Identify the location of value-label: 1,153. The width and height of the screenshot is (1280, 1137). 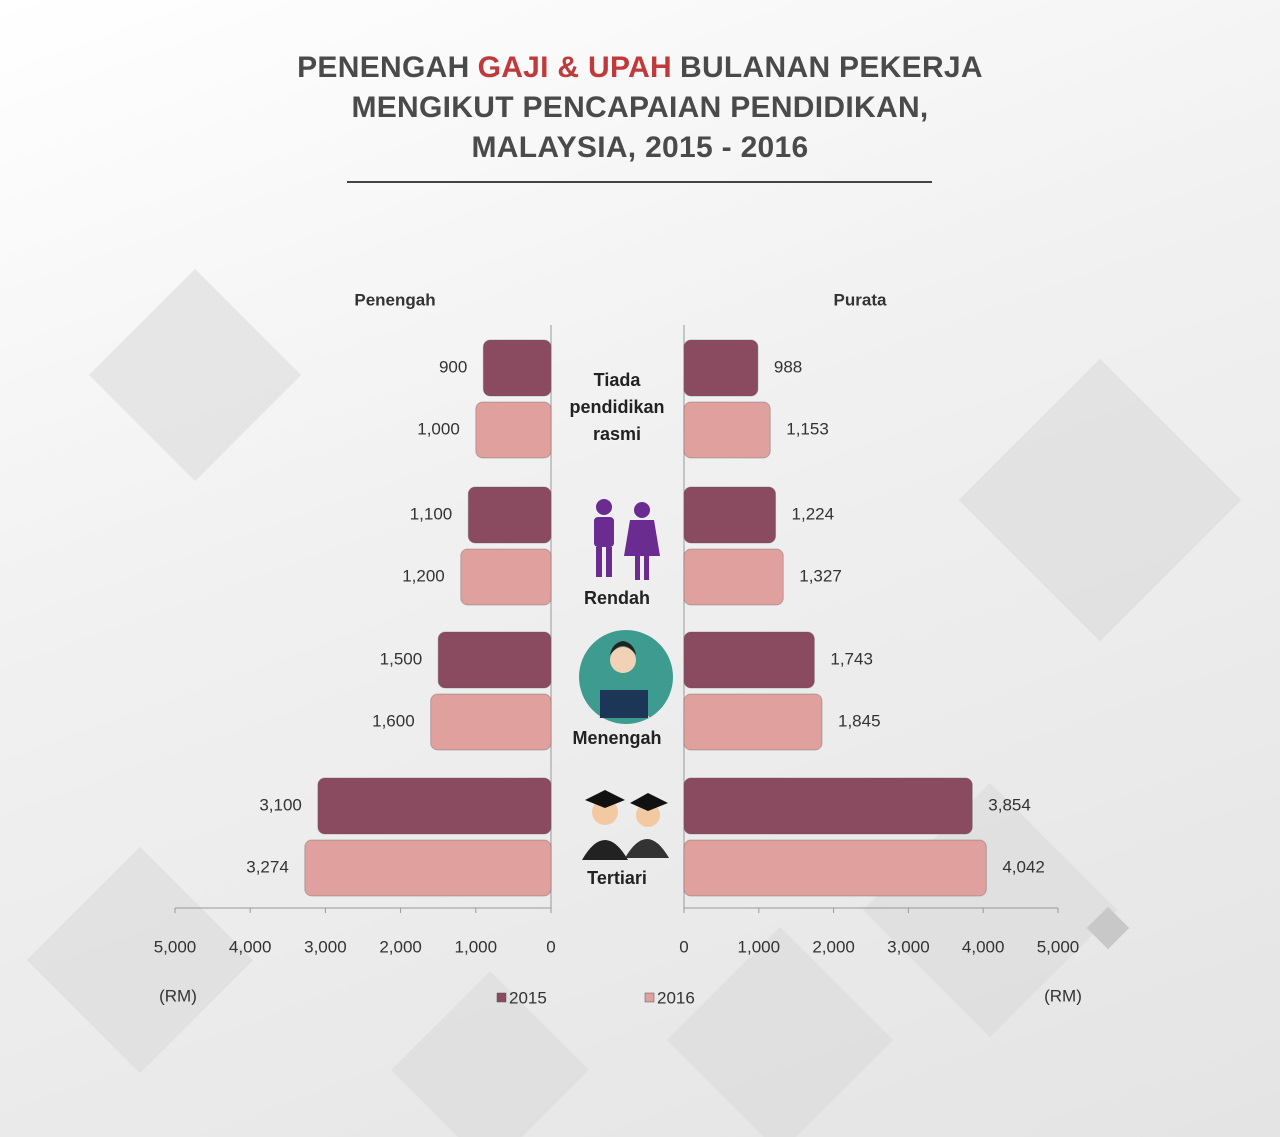
(807, 428).